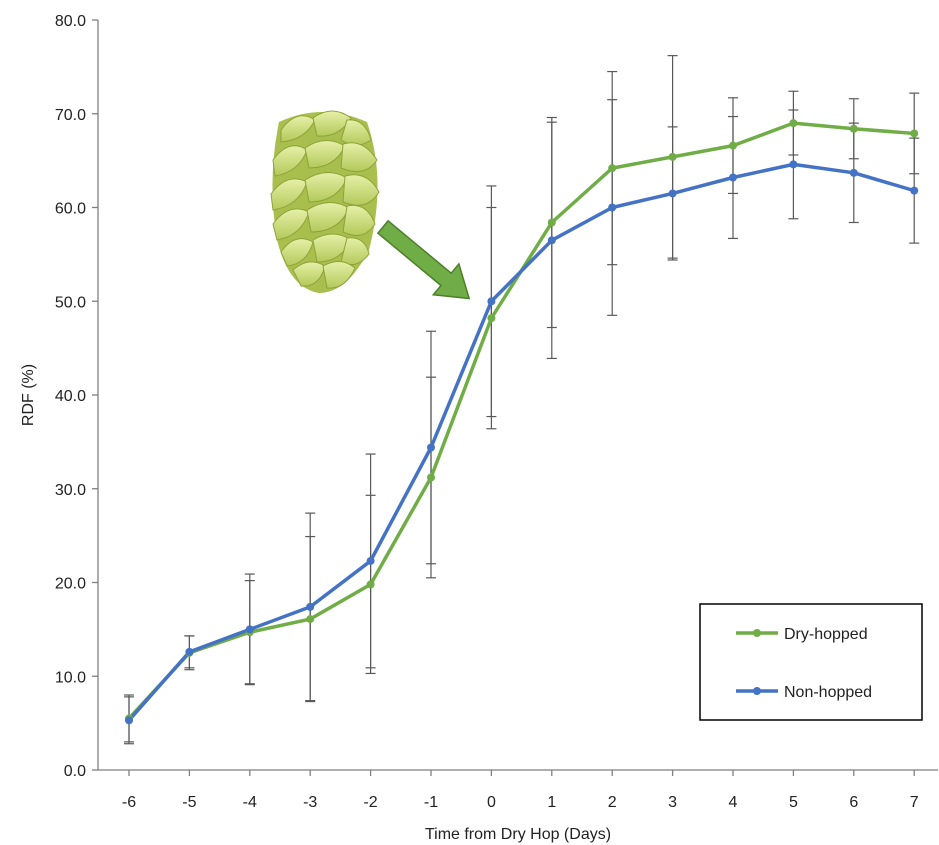 This screenshot has height=845, width=939. Describe the element at coordinates (189, 802) in the screenshot. I see `x-tick-label: -5` at that location.